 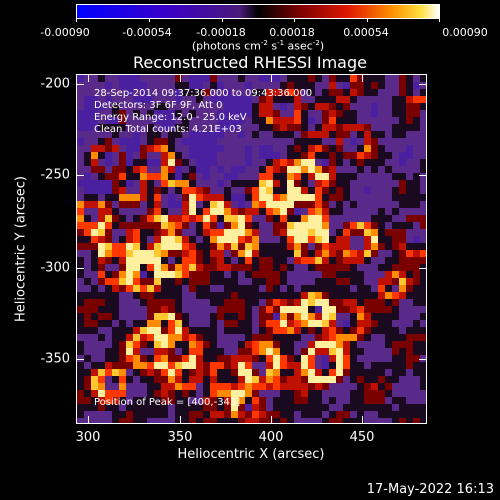 What do you see at coordinates (251, 454) in the screenshot?
I see `x-axis-label: Heliocentric X (arcsec)` at bounding box center [251, 454].